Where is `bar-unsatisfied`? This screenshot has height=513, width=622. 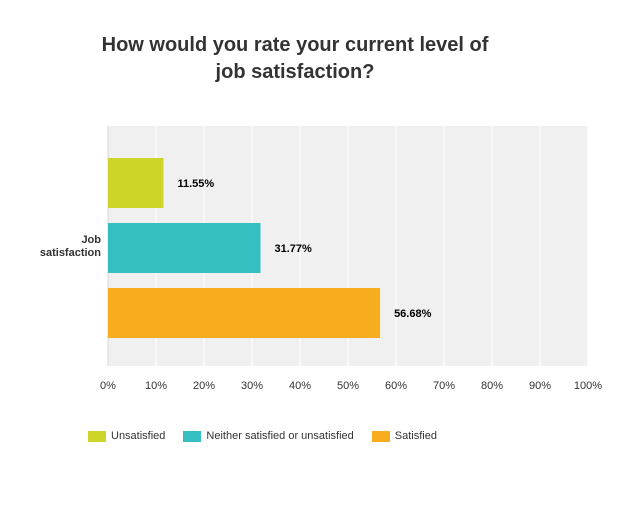 bar-unsatisfied is located at coordinates (136, 183).